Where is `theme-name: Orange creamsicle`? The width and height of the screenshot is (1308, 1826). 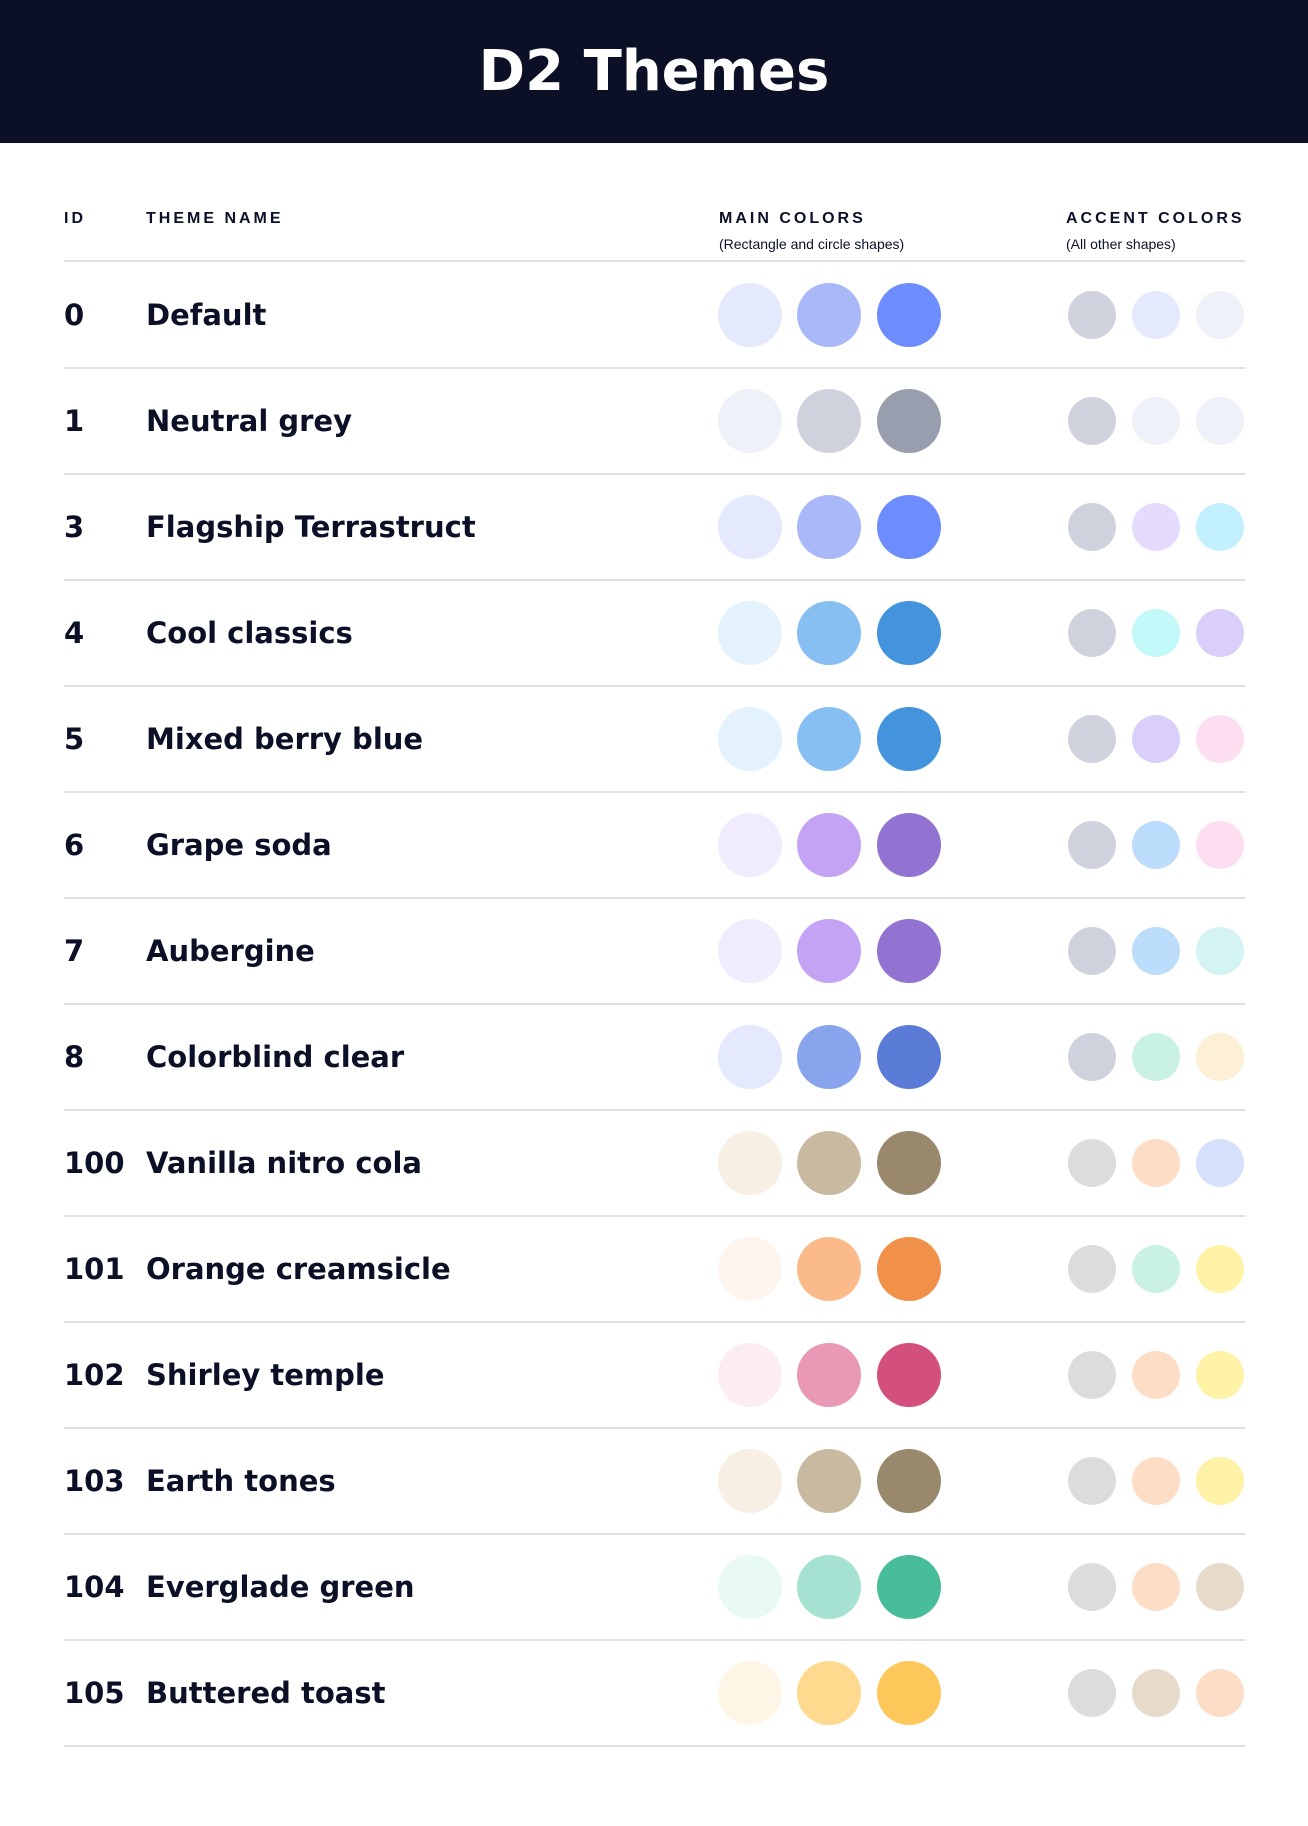
theme-name: Orange creamsicle is located at coordinates (298, 1269).